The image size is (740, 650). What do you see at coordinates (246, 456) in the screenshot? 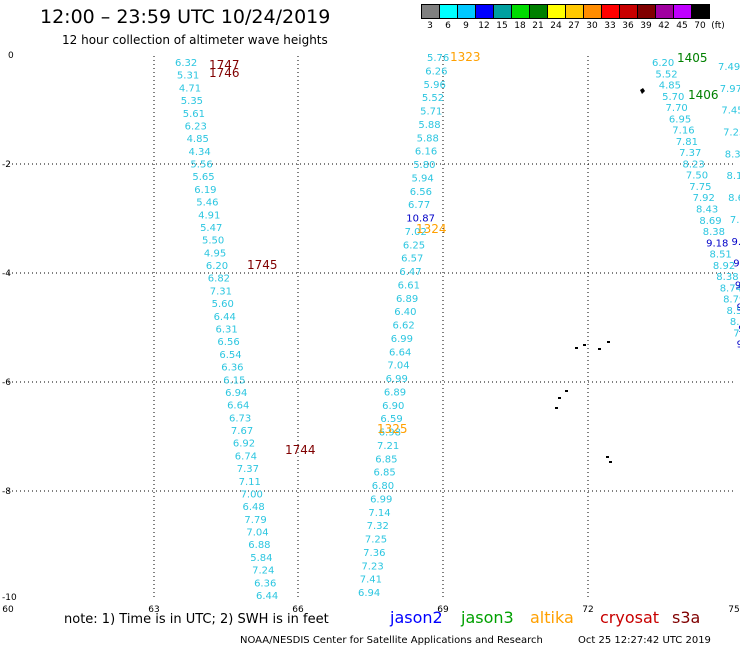
I see `wave-height-value: 6.74` at bounding box center [246, 456].